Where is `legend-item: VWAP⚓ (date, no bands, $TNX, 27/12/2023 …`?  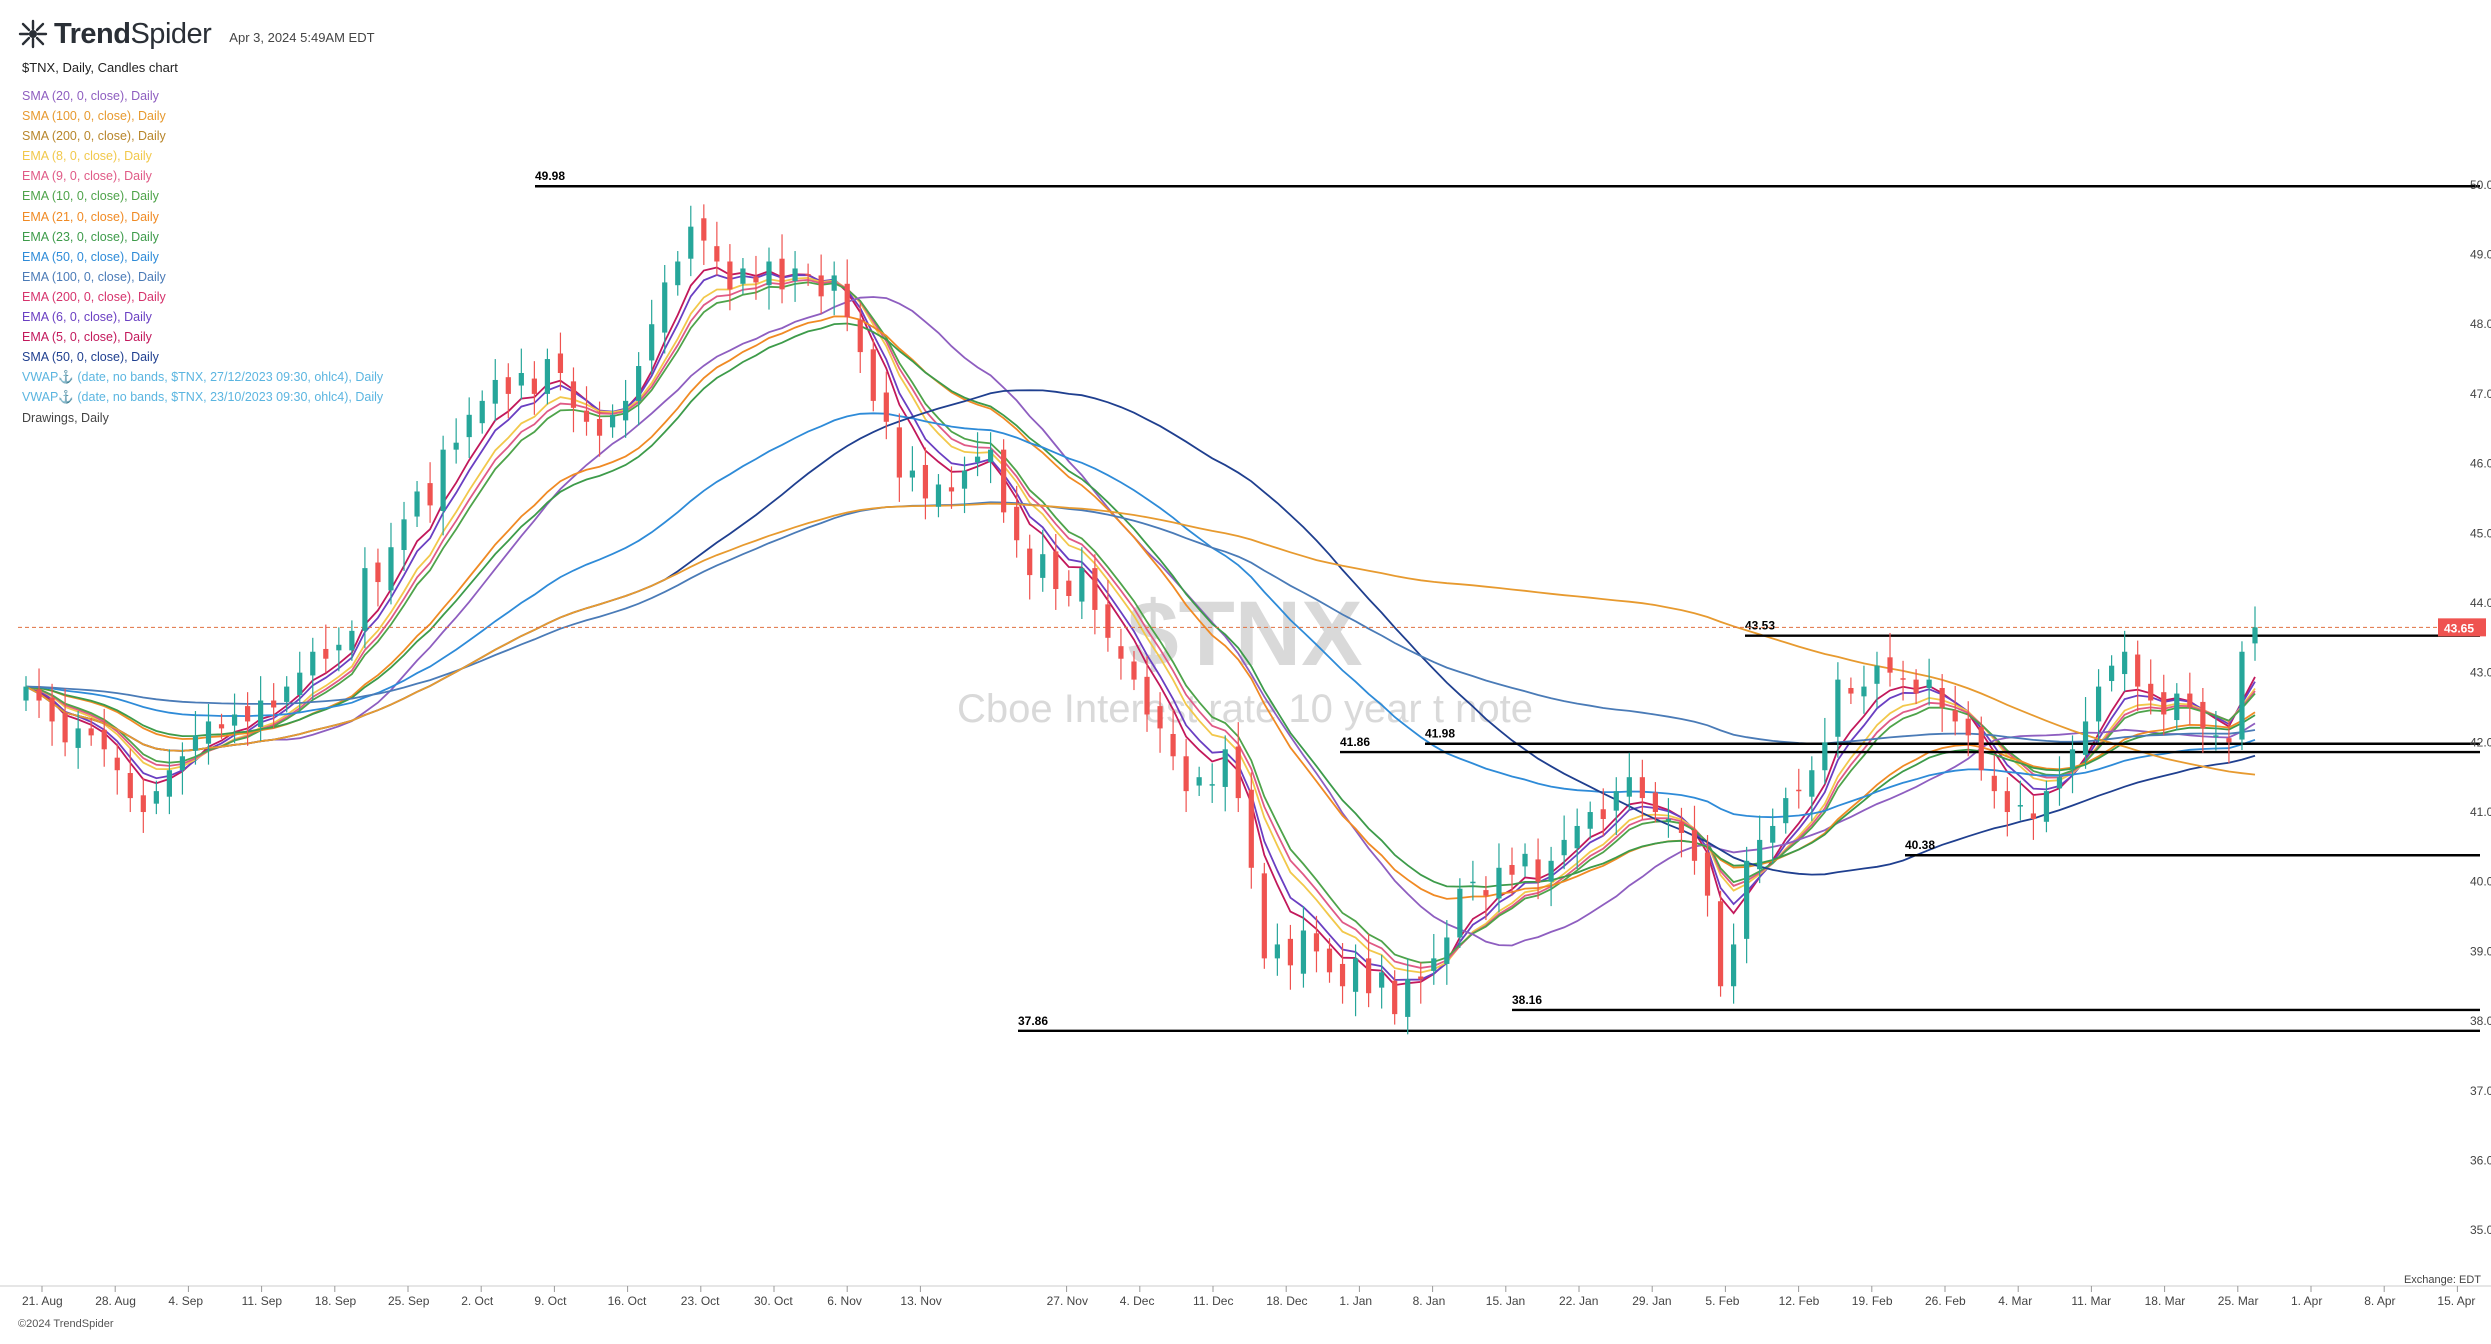
legend-item: VWAP⚓ (date, no bands, $TNX, 27/12/2023 … is located at coordinates (203, 377).